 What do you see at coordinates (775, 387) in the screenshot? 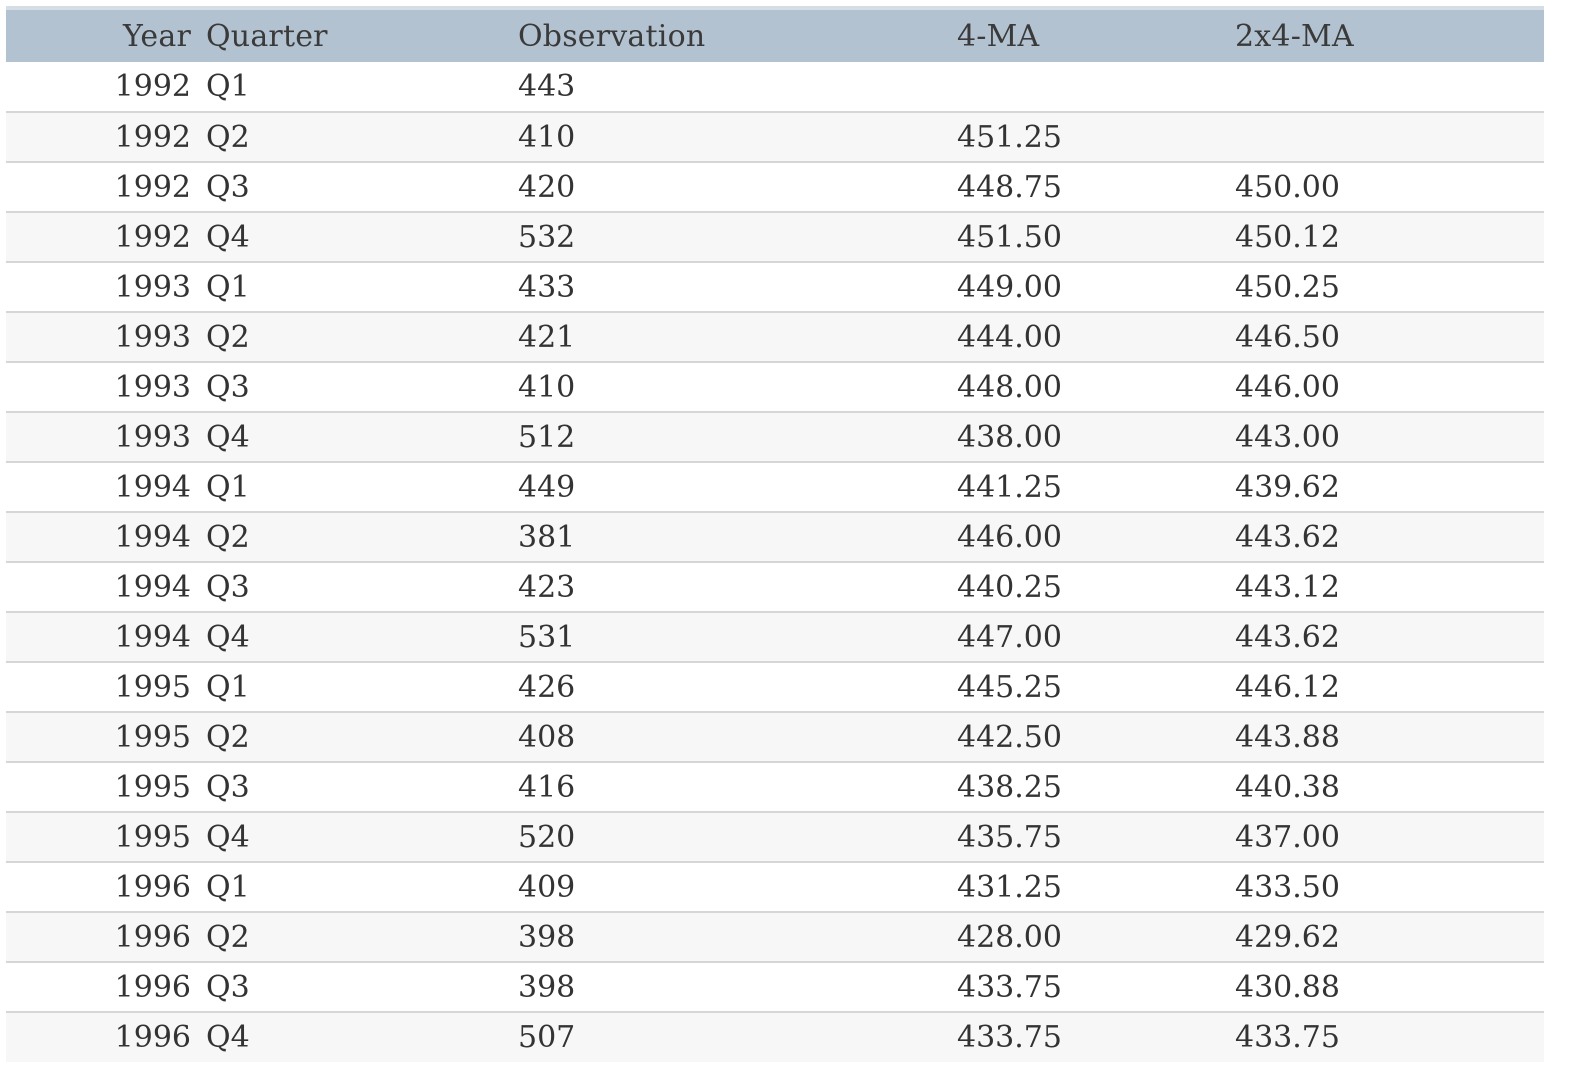
I see `table-row: 1993 Q3 410 448.00 446.00` at bounding box center [775, 387].